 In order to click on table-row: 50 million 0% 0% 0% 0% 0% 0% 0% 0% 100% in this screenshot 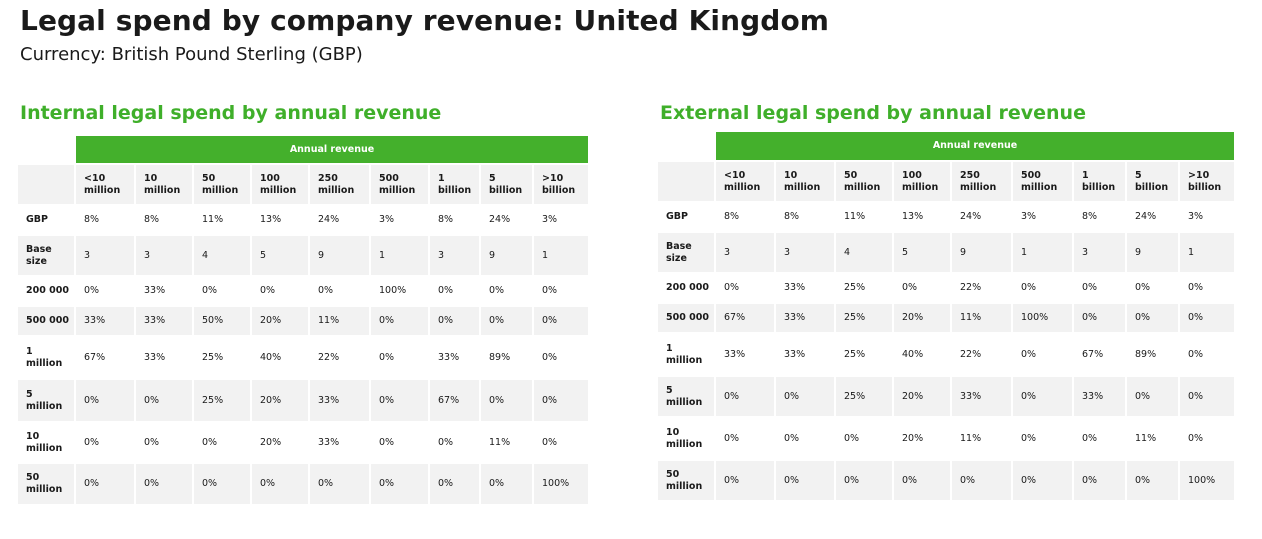, I will do `click(303, 484)`.